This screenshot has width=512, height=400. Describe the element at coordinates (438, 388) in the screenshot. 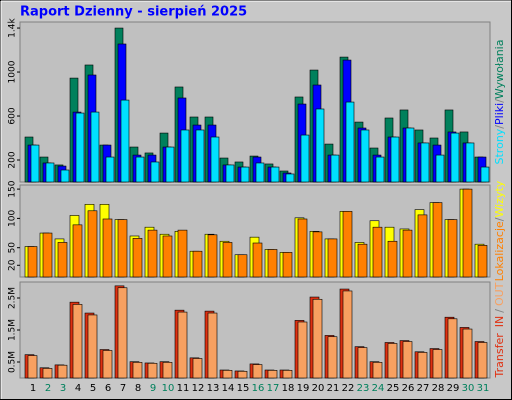

I see `x-tick-label: 28` at that location.